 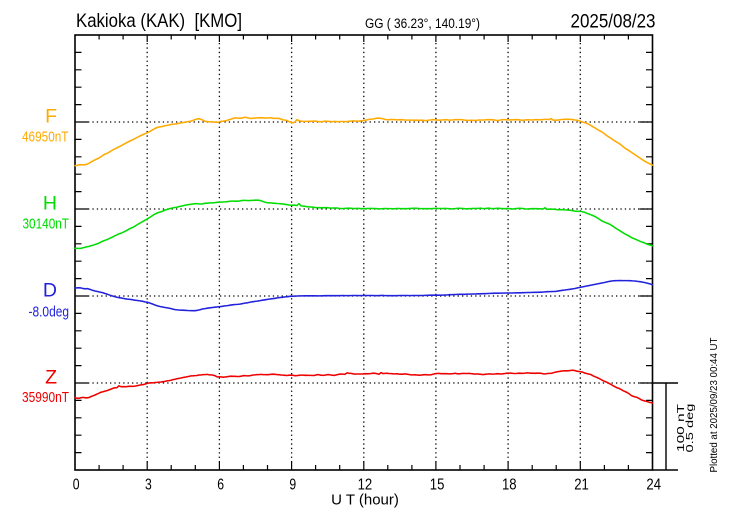 I want to click on svg-text: 9, so click(x=292, y=485).